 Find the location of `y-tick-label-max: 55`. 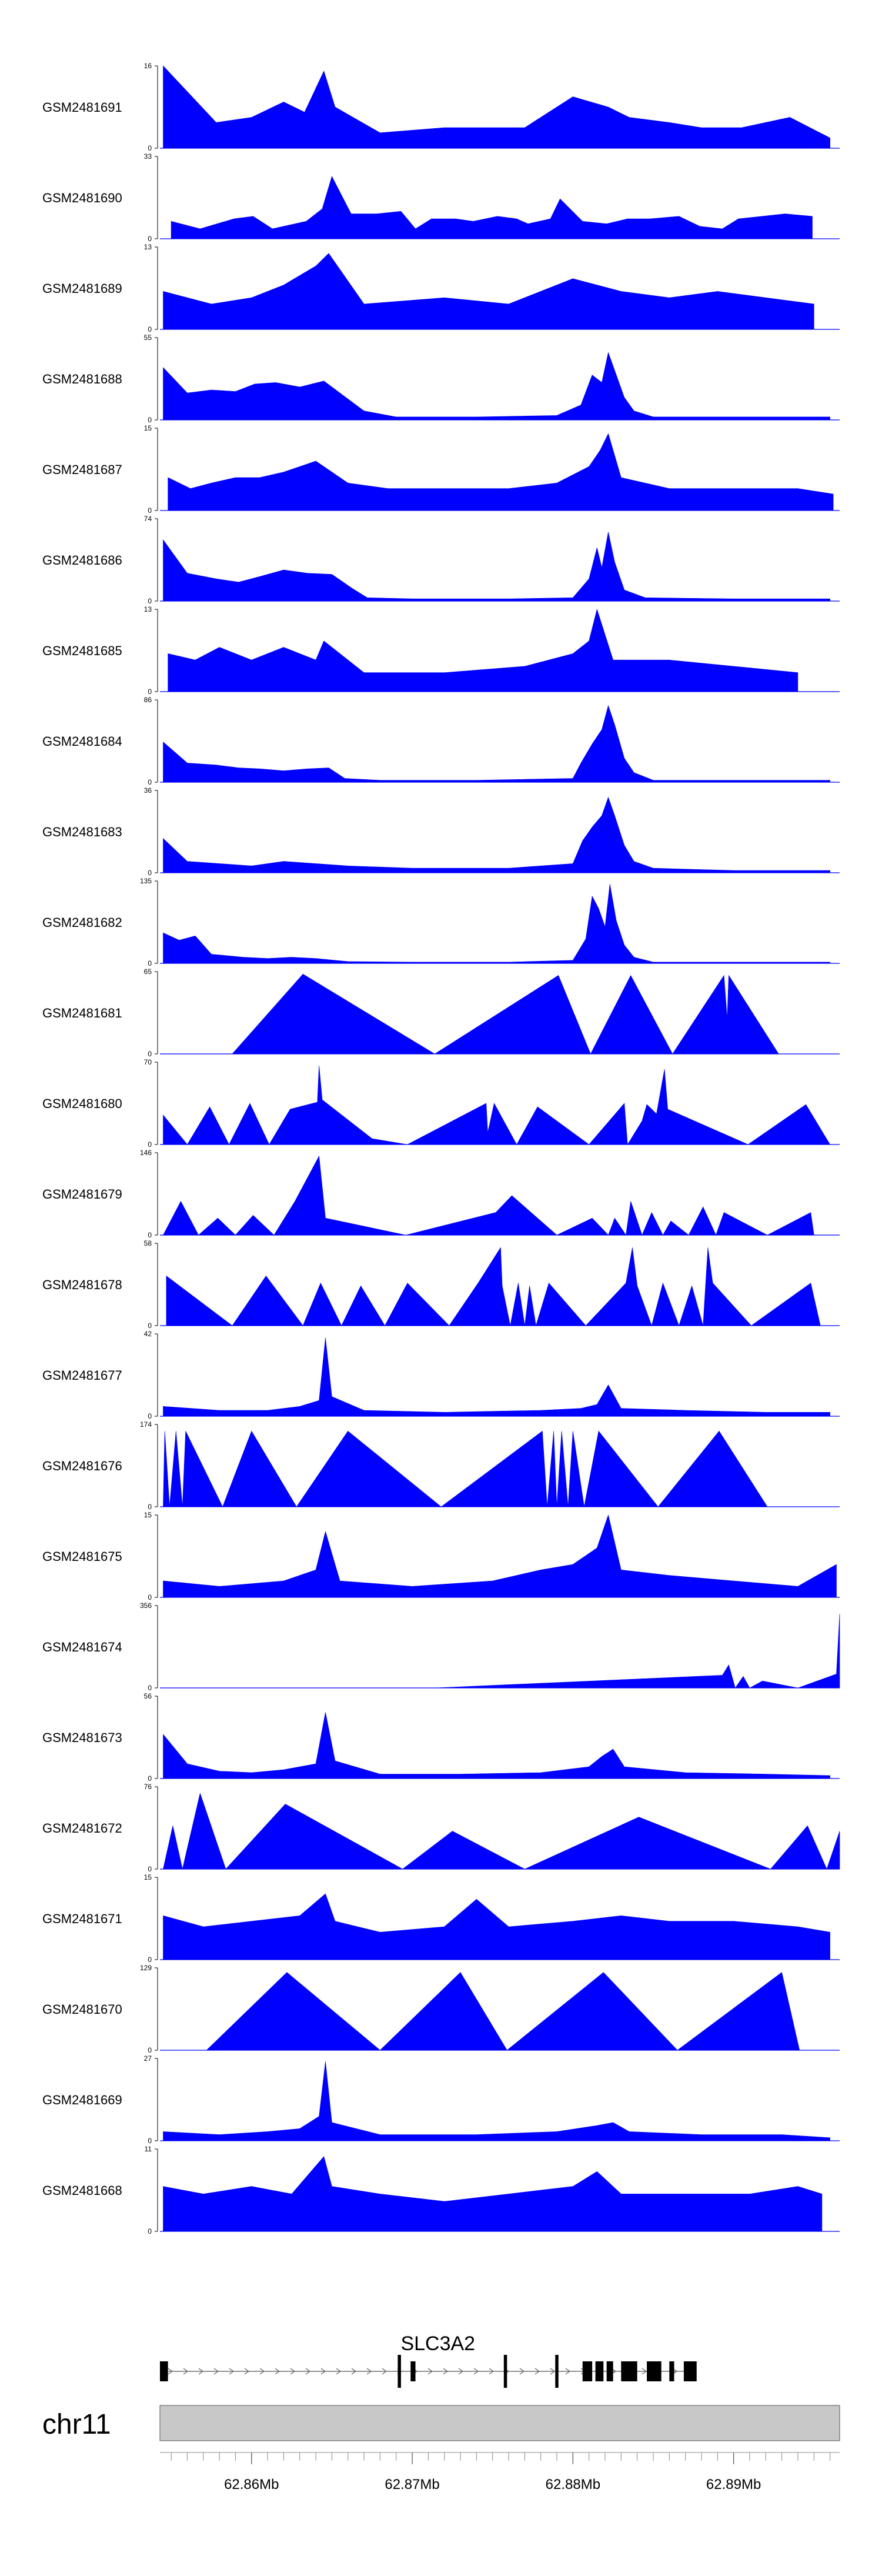

y-tick-label-max: 55 is located at coordinates (148, 337).